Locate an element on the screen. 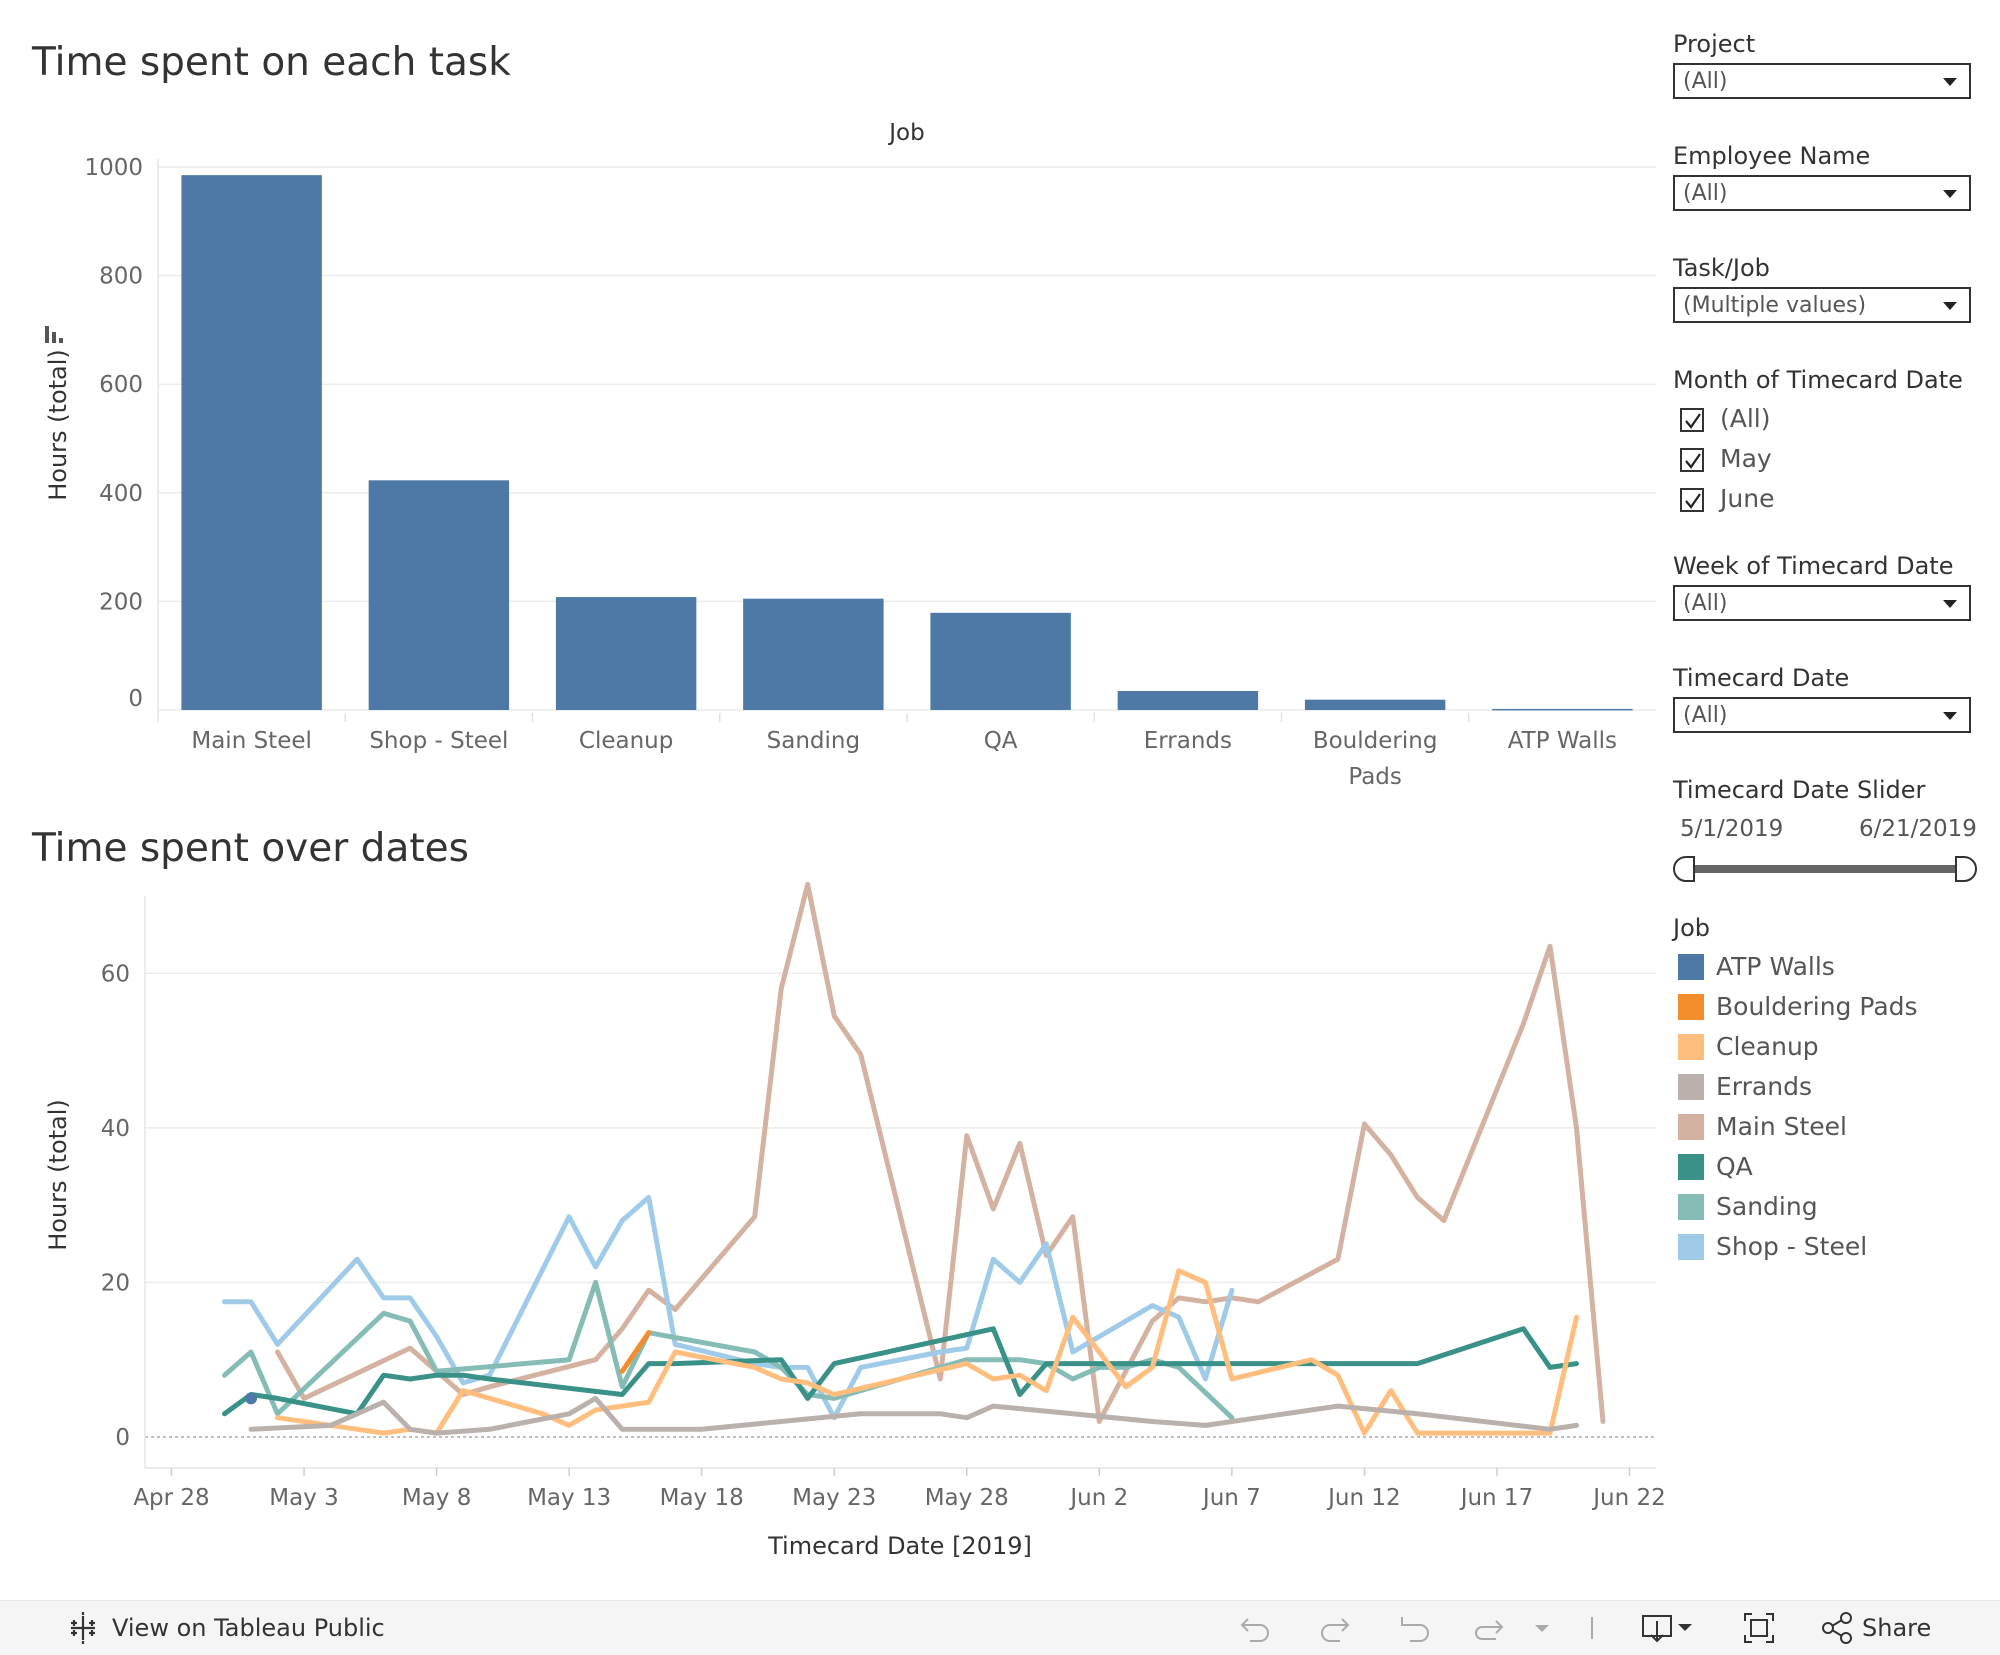  date-slider is located at coordinates (1825, 870).